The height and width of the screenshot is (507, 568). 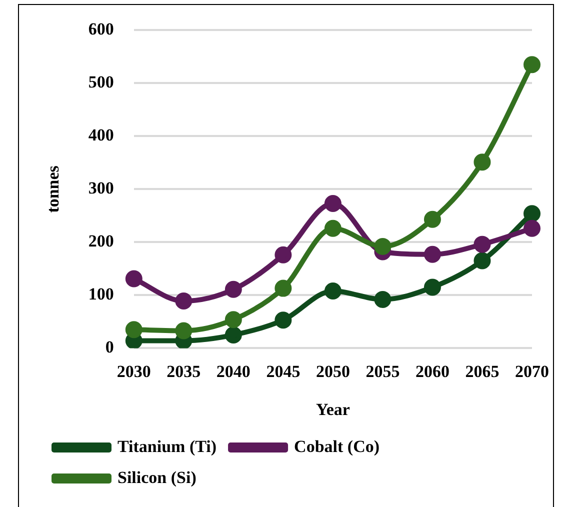 I want to click on y-tick-label: 100, so click(x=101, y=294).